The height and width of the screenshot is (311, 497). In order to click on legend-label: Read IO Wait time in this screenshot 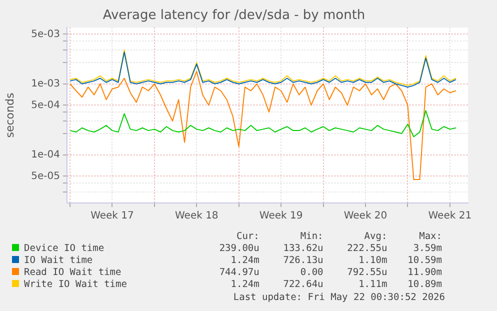, I will do `click(72, 273)`.